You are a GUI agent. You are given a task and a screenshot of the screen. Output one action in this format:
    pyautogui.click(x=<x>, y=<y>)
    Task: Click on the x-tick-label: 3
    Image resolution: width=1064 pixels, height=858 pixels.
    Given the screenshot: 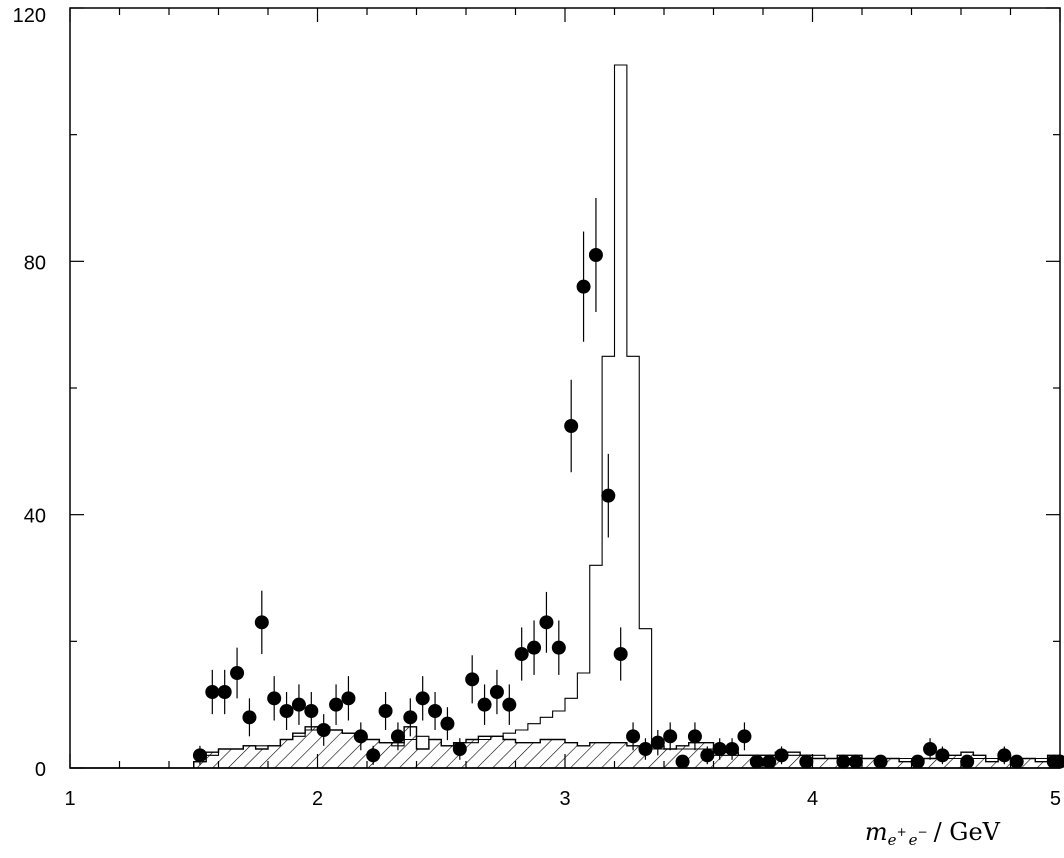 What is the action you would take?
    pyautogui.click(x=564, y=799)
    